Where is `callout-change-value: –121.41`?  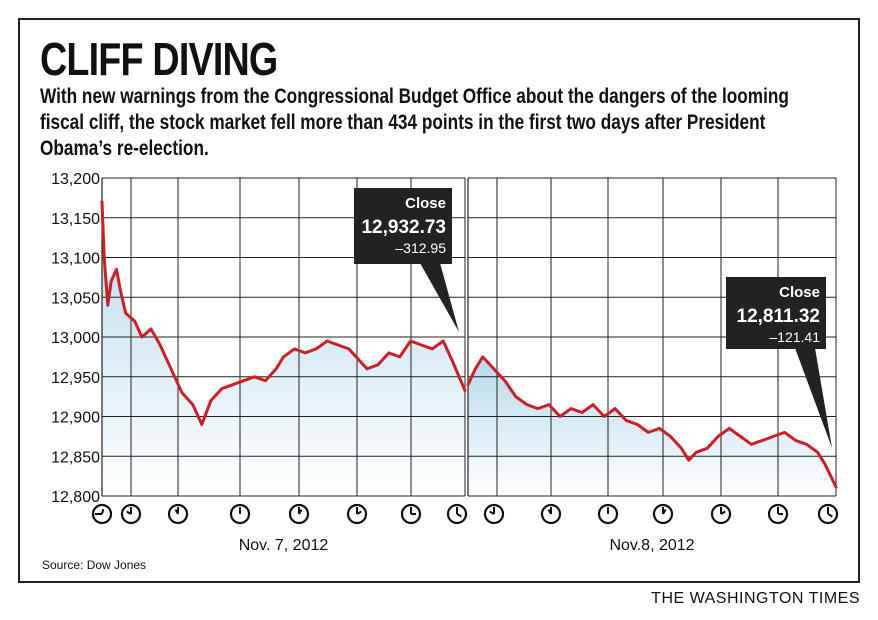 callout-change-value: –121.41 is located at coordinates (794, 337).